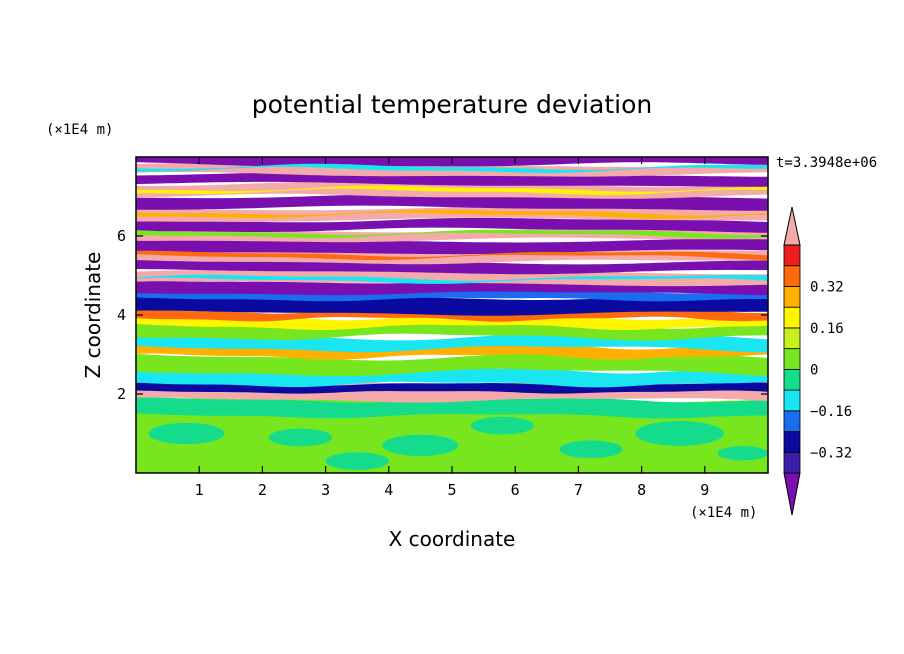 This screenshot has height=654, width=904. I want to click on x-axis-label: X coordinate, so click(452, 539).